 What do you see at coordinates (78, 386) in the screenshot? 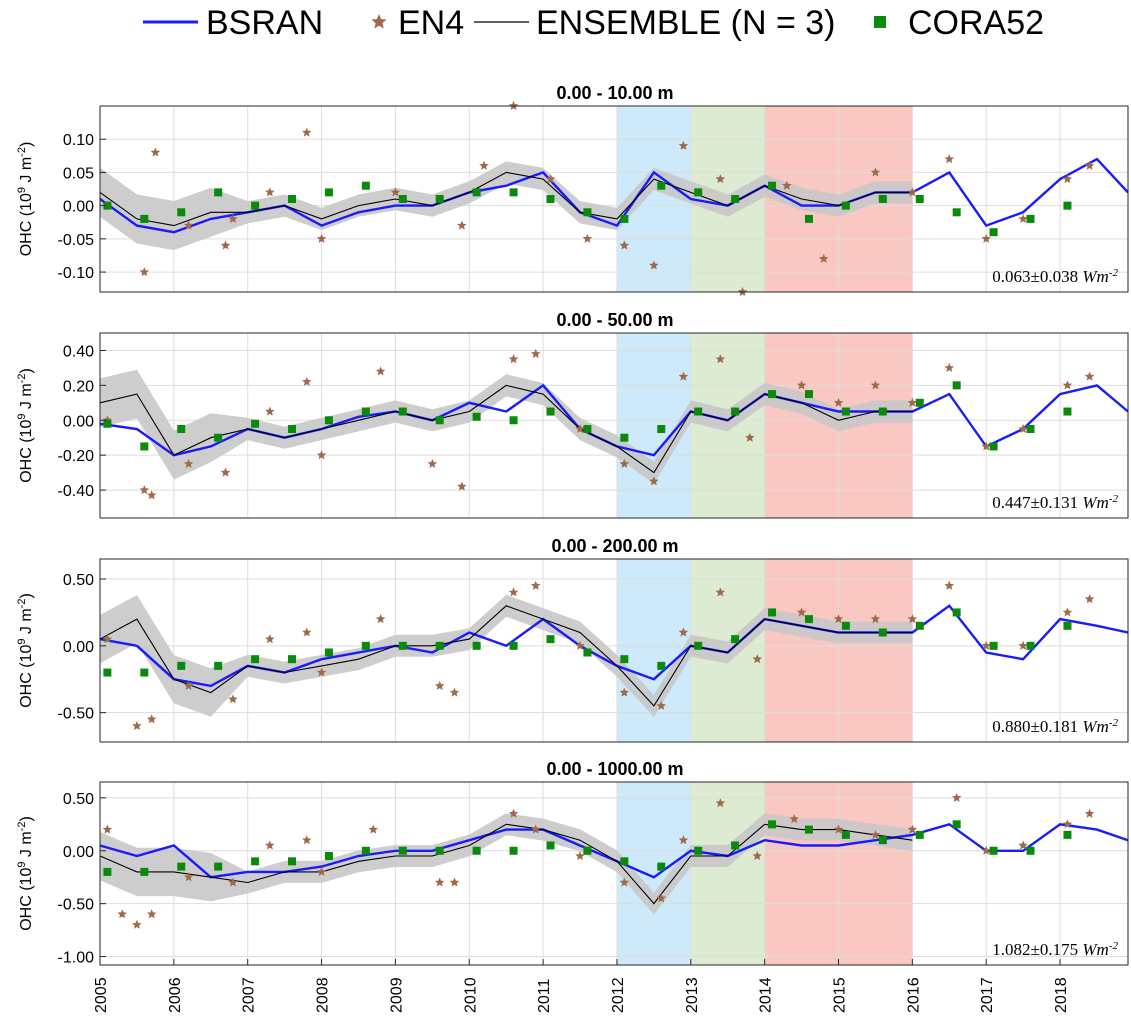
I see `y-tick-label: 0.20` at bounding box center [78, 386].